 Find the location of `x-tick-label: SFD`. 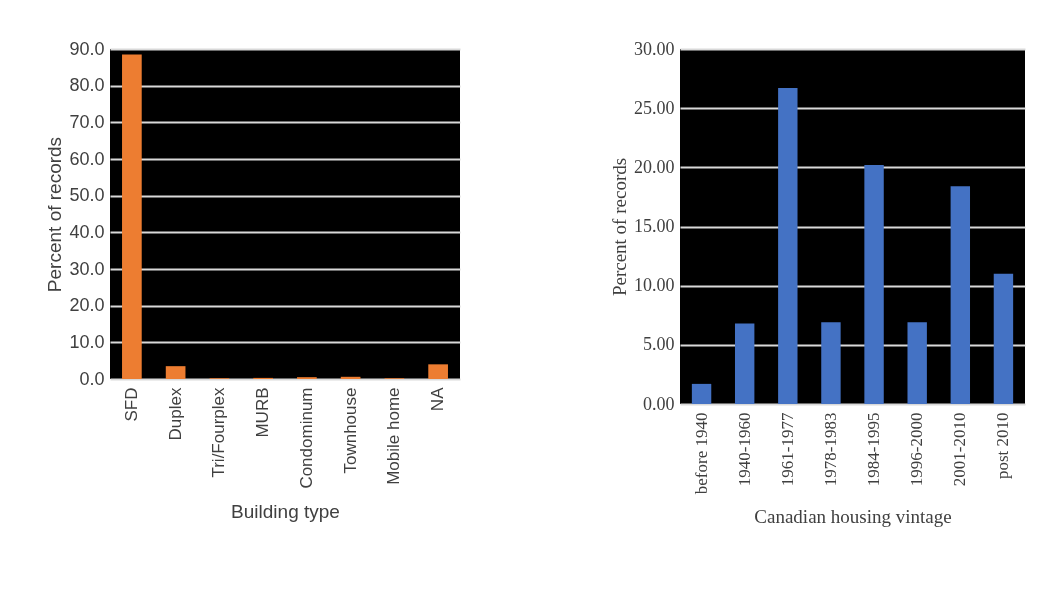

x-tick-label: SFD is located at coordinates (131, 404).